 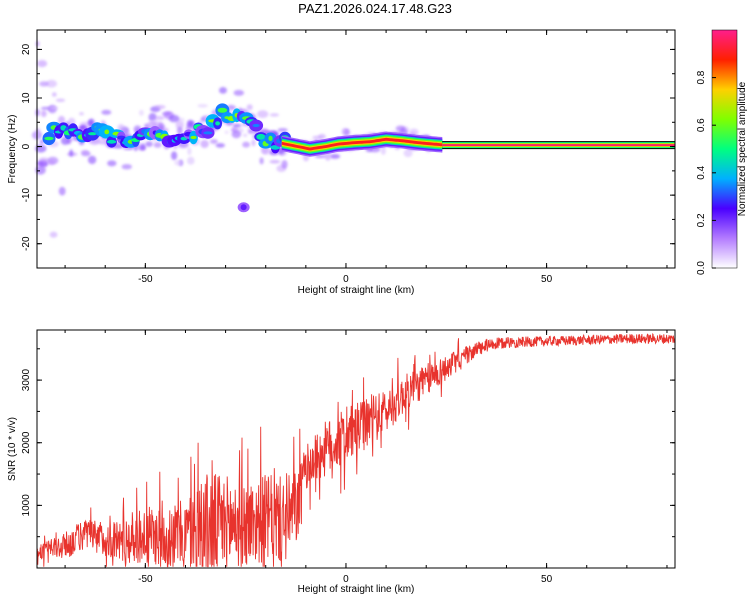 What do you see at coordinates (26, 194) in the screenshot?
I see `y-tick-label: -10` at bounding box center [26, 194].